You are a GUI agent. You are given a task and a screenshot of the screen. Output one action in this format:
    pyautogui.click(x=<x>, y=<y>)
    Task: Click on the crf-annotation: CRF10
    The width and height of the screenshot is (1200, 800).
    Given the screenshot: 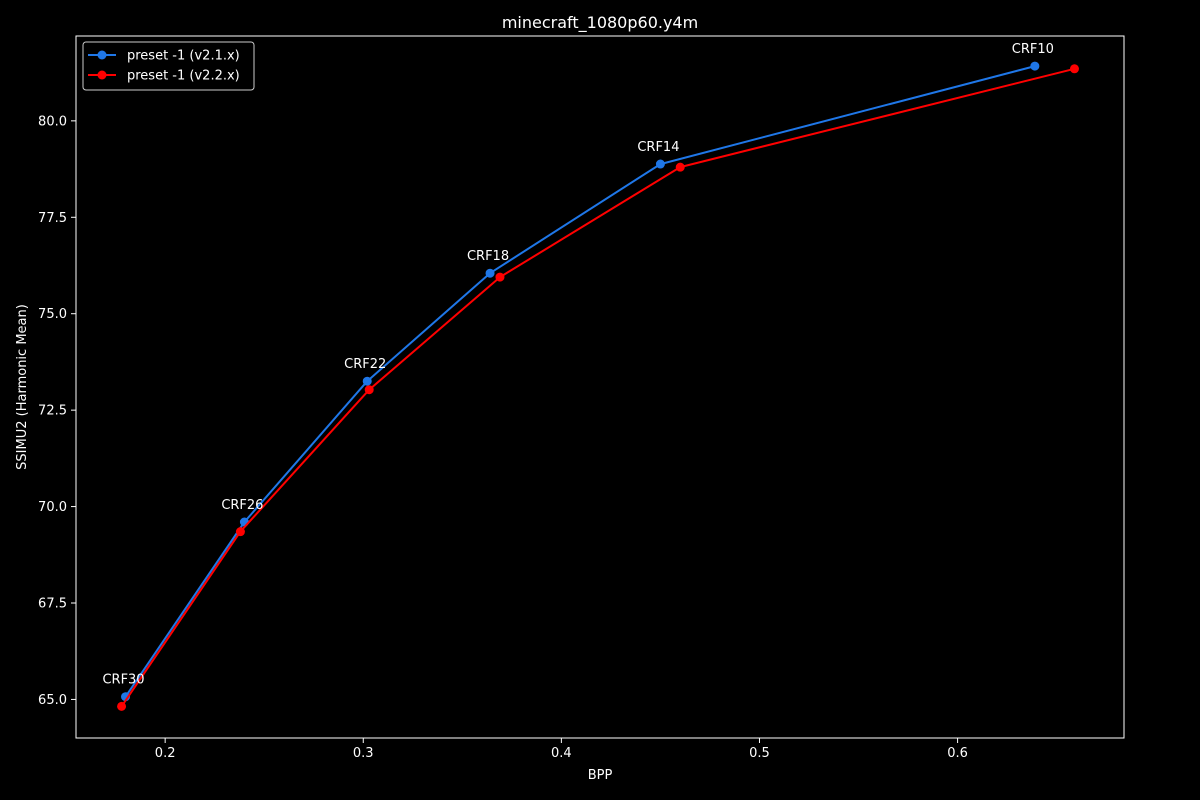 What is the action you would take?
    pyautogui.click(x=1033, y=49)
    